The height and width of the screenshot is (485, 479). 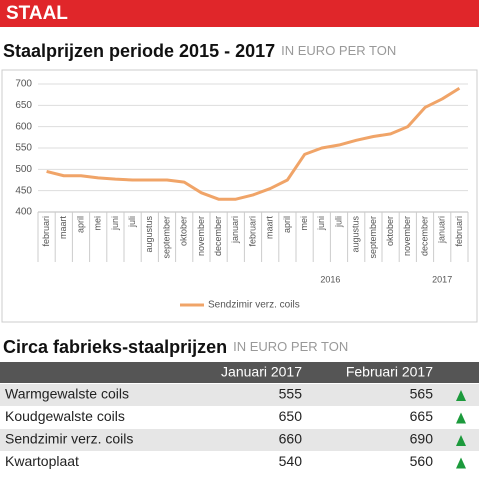 What do you see at coordinates (330, 279) in the screenshot?
I see `year-label: 2016` at bounding box center [330, 279].